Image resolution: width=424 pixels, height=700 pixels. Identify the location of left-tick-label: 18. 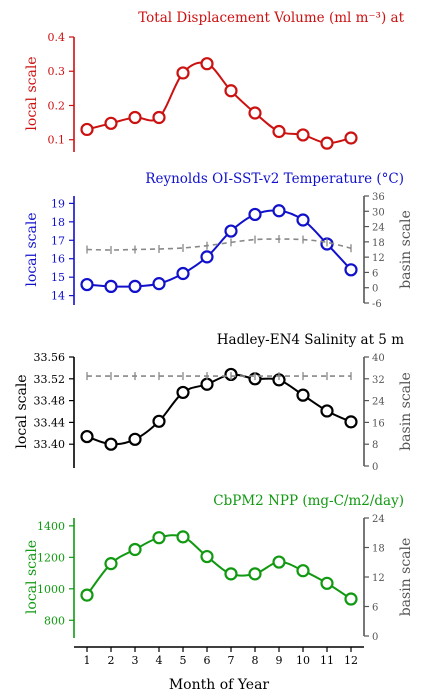
(58, 222).